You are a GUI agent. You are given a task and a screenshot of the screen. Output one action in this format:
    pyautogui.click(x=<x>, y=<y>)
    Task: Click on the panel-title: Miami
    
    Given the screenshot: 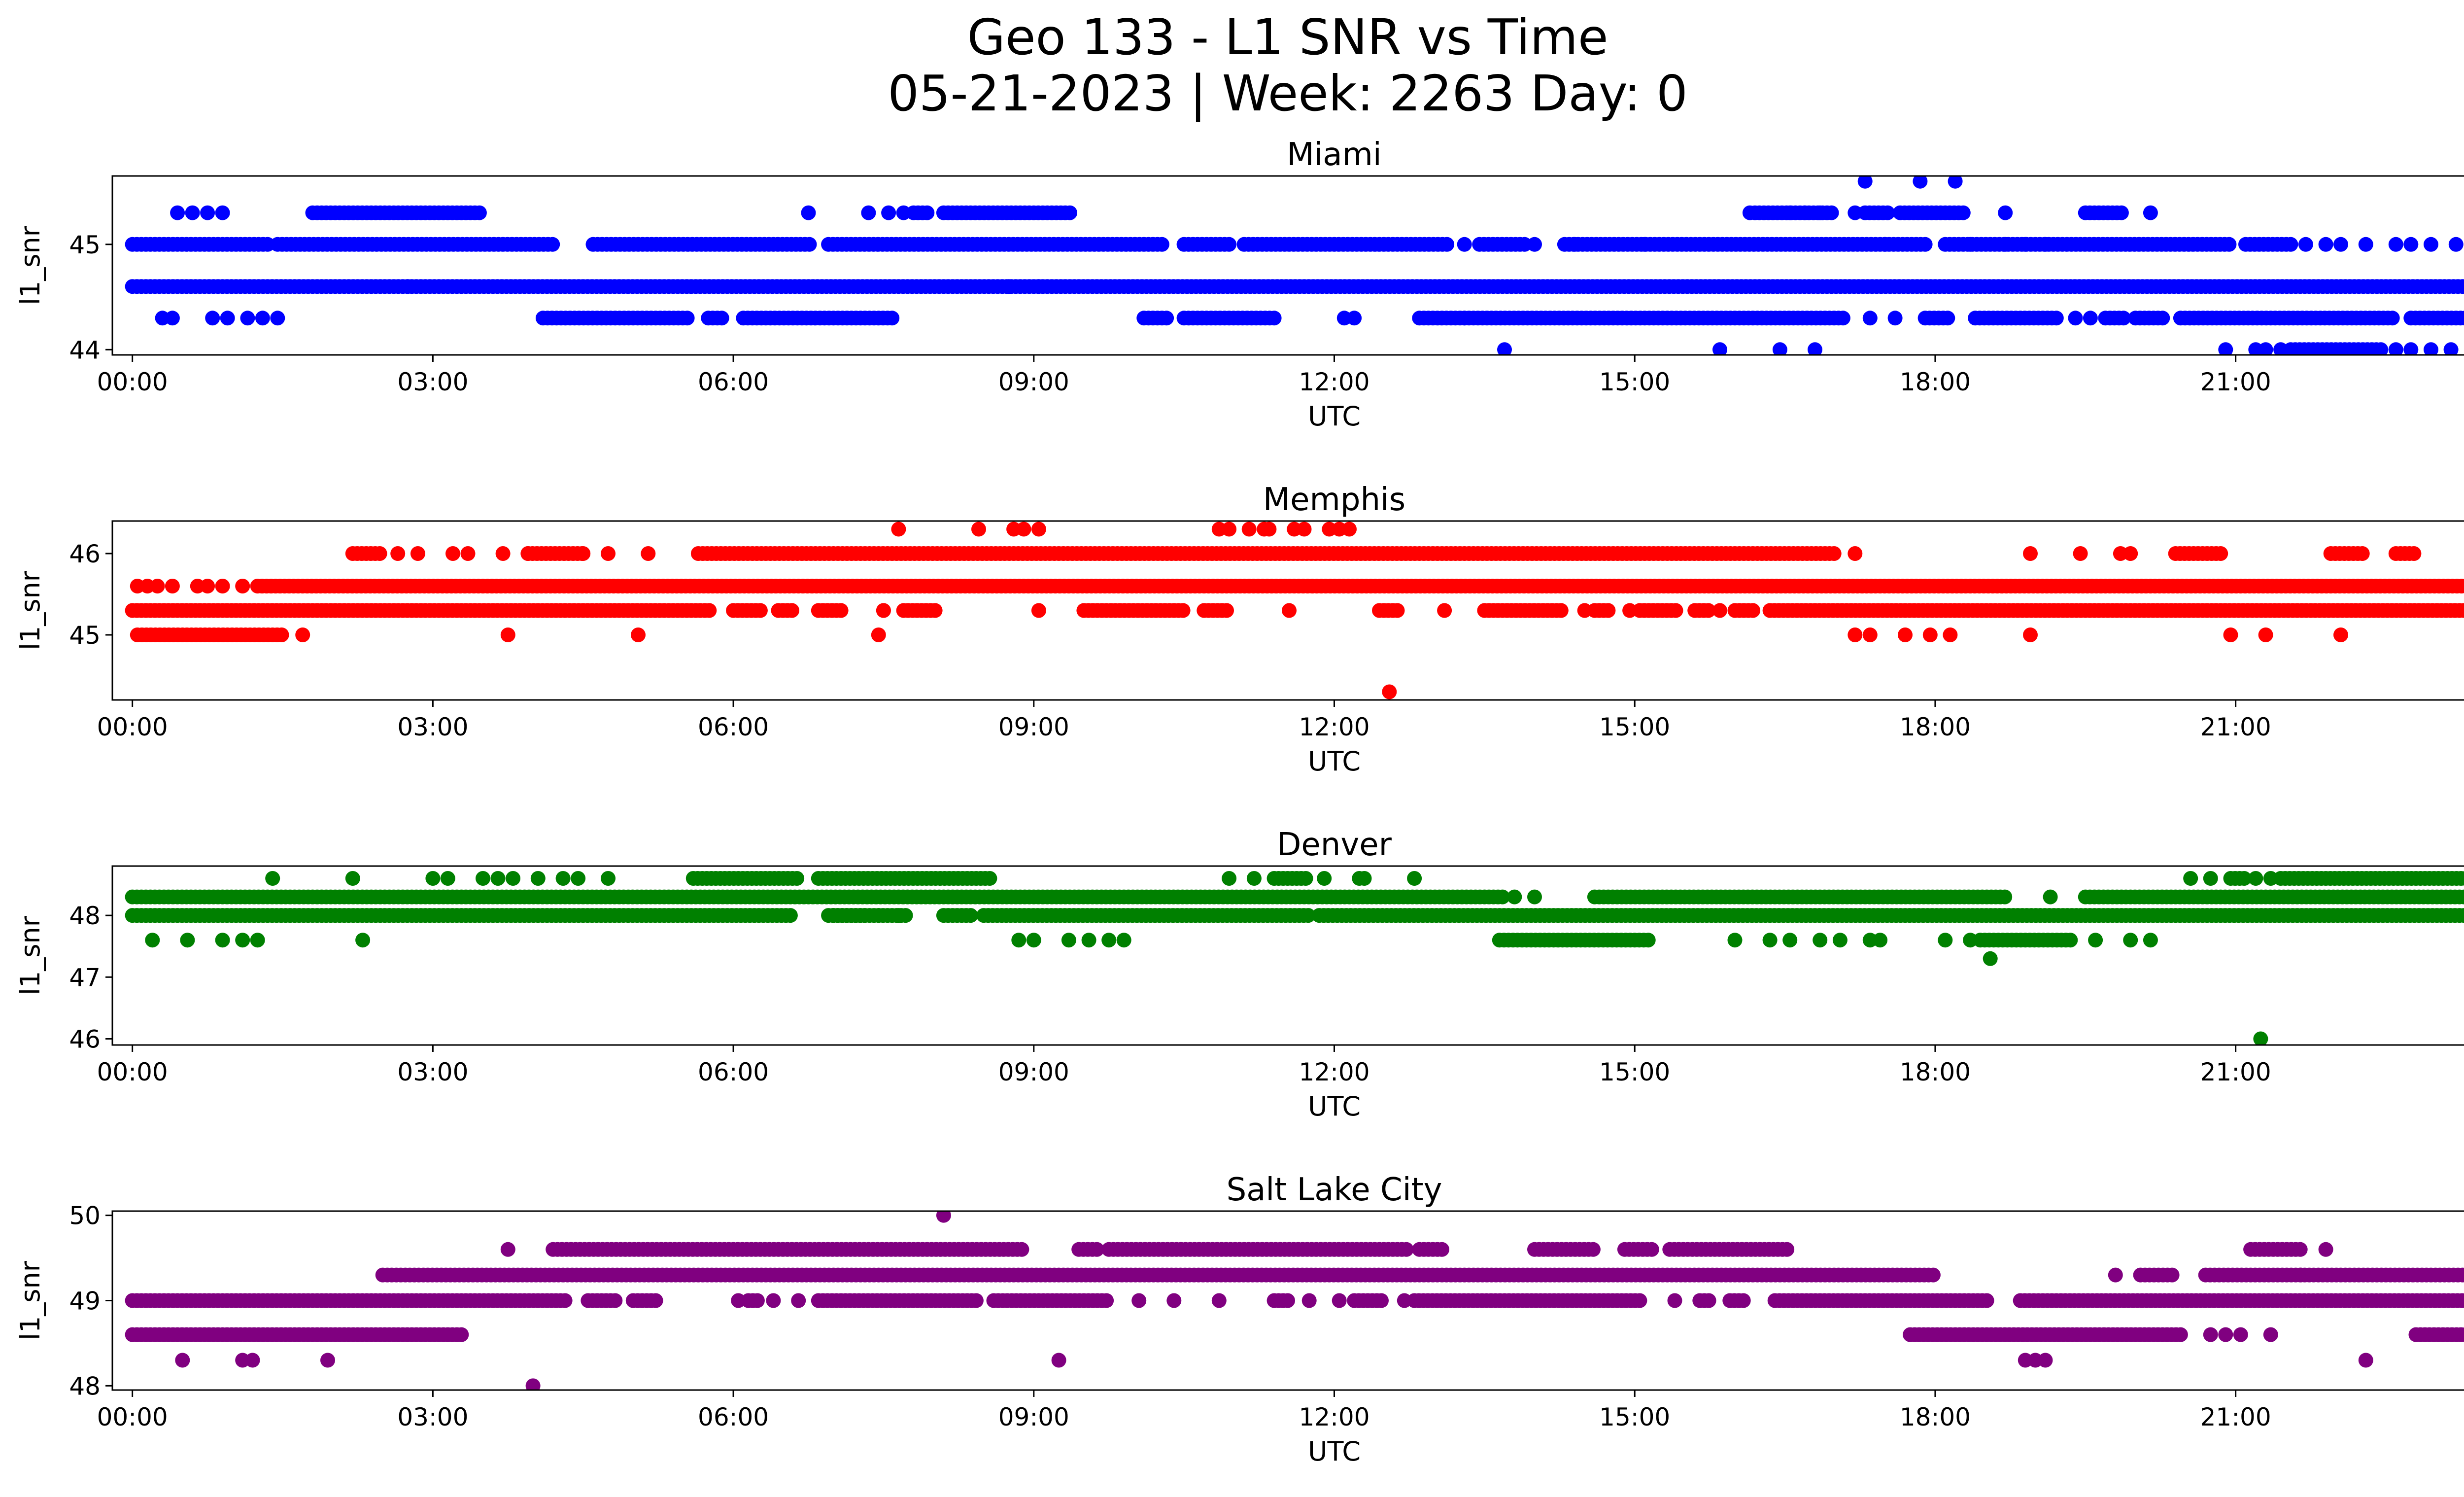 What is the action you would take?
    pyautogui.click(x=1334, y=155)
    